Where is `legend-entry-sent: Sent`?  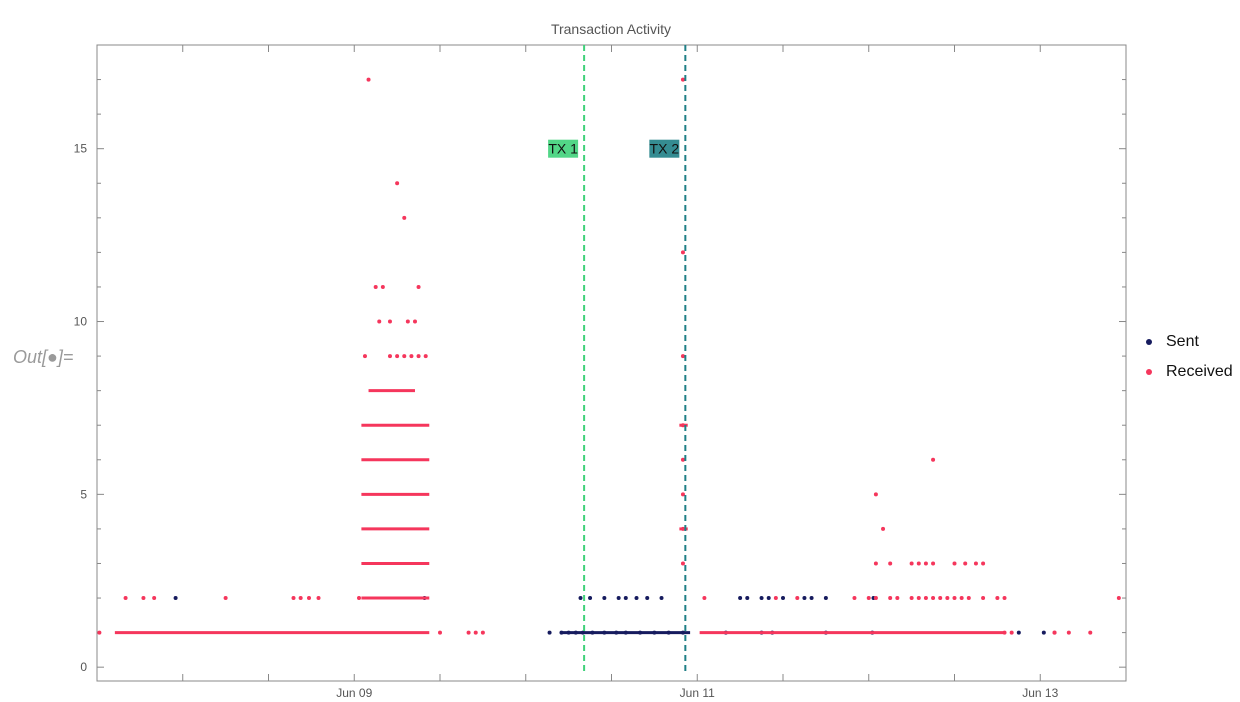 legend-entry-sent: Sent is located at coordinates (1172, 342).